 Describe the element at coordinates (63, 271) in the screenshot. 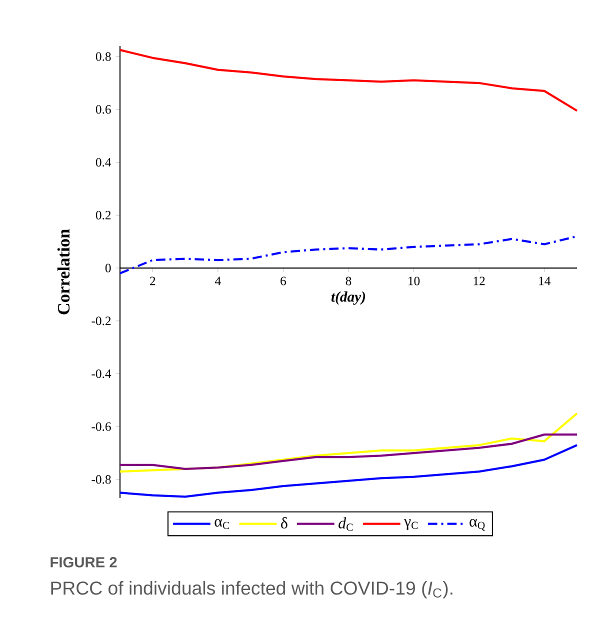

I see `y-axis-title: Correlation` at that location.